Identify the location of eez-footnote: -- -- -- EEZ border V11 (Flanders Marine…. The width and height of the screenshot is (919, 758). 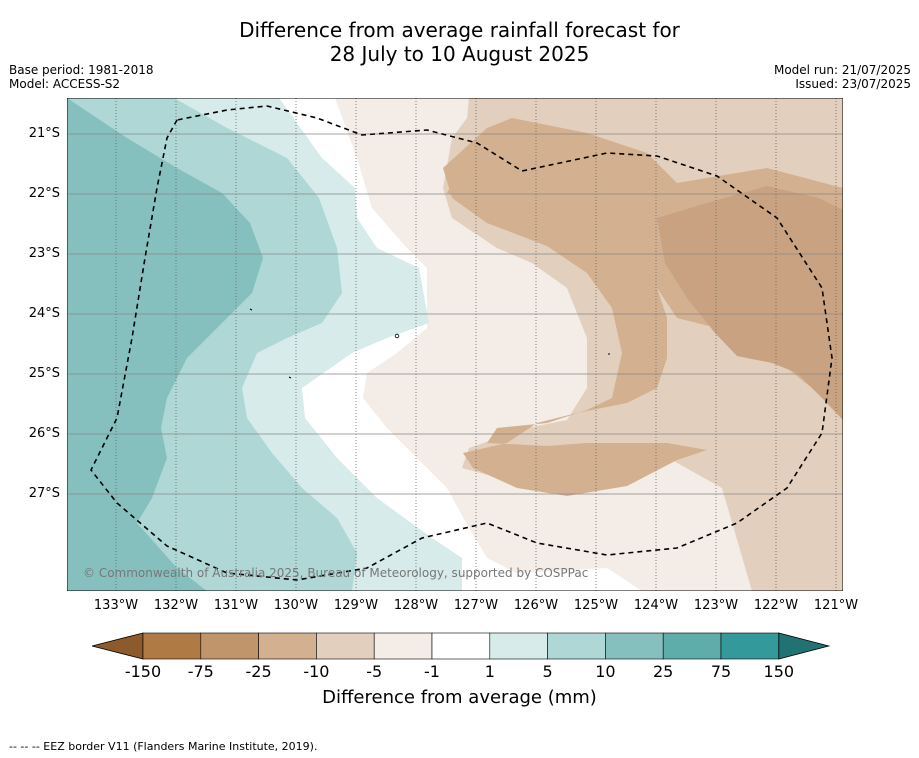
(163, 746).